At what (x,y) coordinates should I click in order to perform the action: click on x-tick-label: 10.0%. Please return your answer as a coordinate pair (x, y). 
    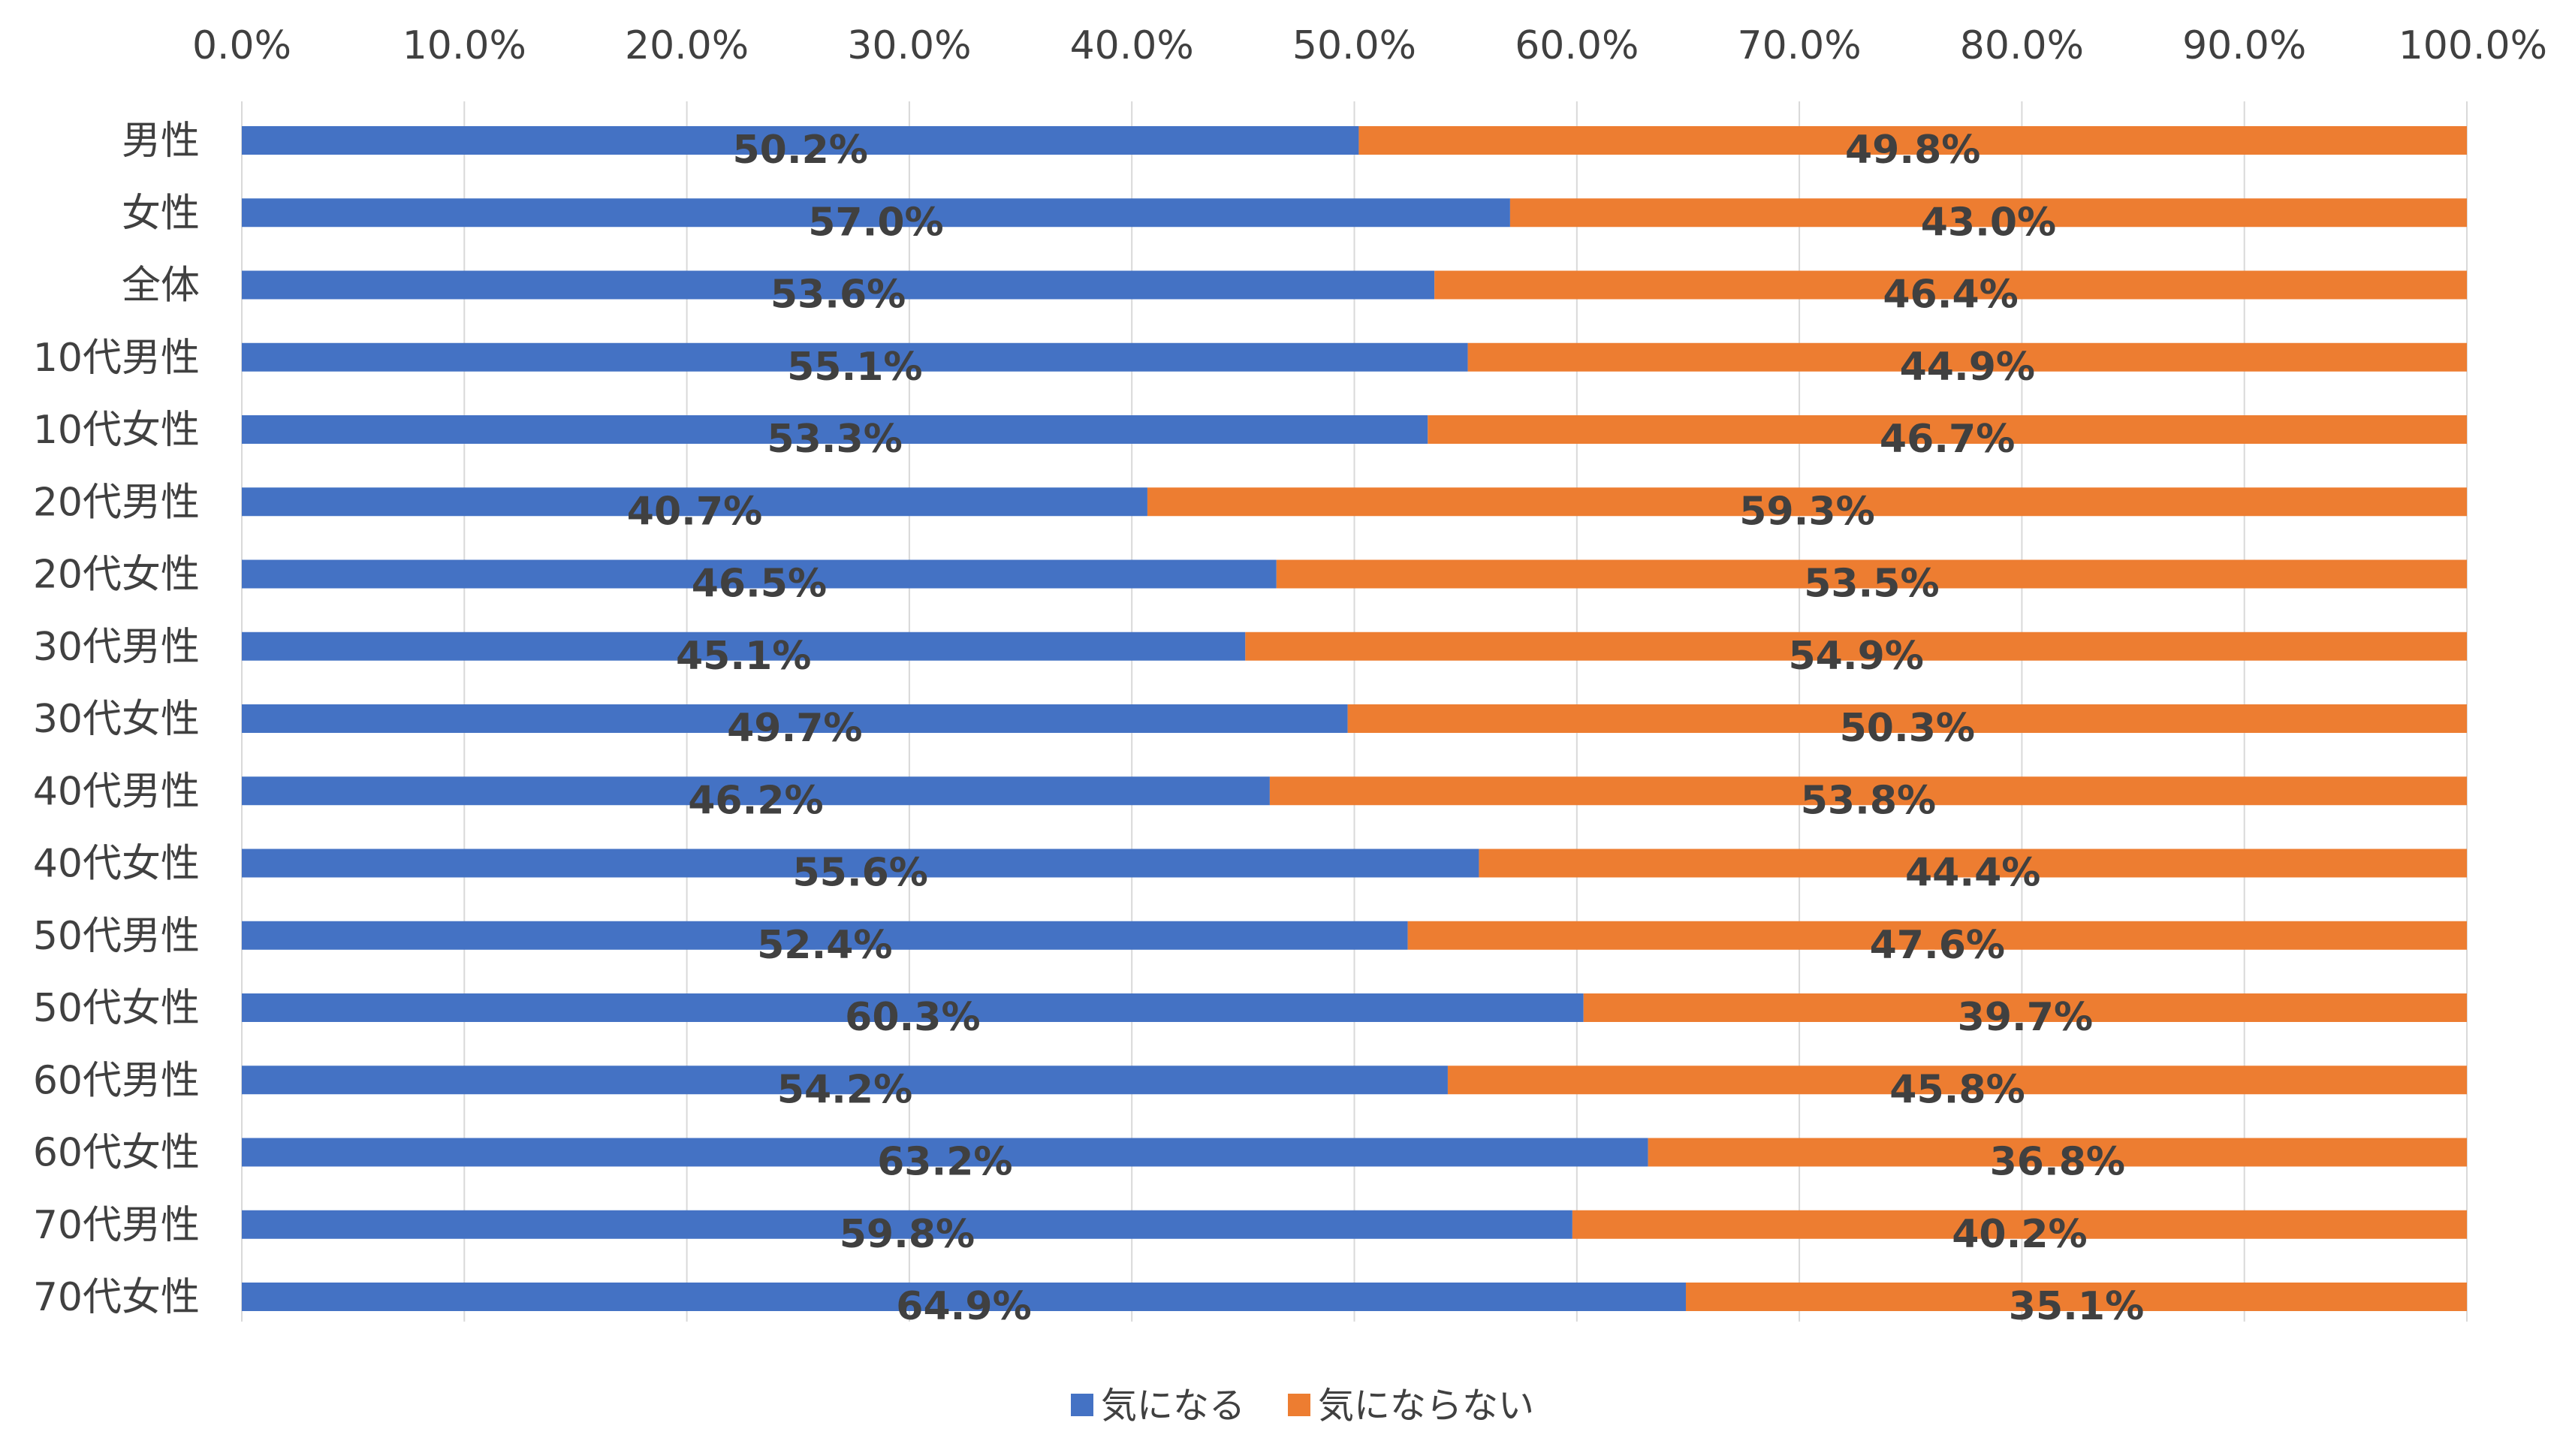
    Looking at the image, I should click on (464, 45).